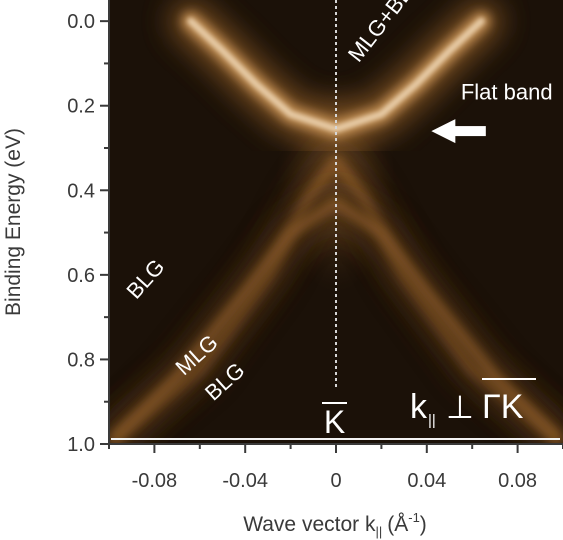 The height and width of the screenshot is (540, 563). I want to click on arrow-head, so click(443, 131).